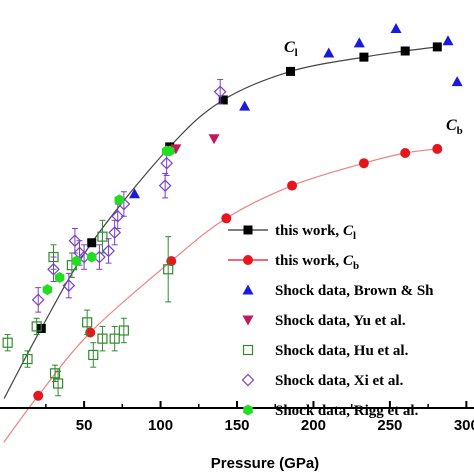 Image resolution: width=474 pixels, height=474 pixels. What do you see at coordinates (108, 220) in the screenshot?
I see `series-shock-data-rigg-et-al` at bounding box center [108, 220].